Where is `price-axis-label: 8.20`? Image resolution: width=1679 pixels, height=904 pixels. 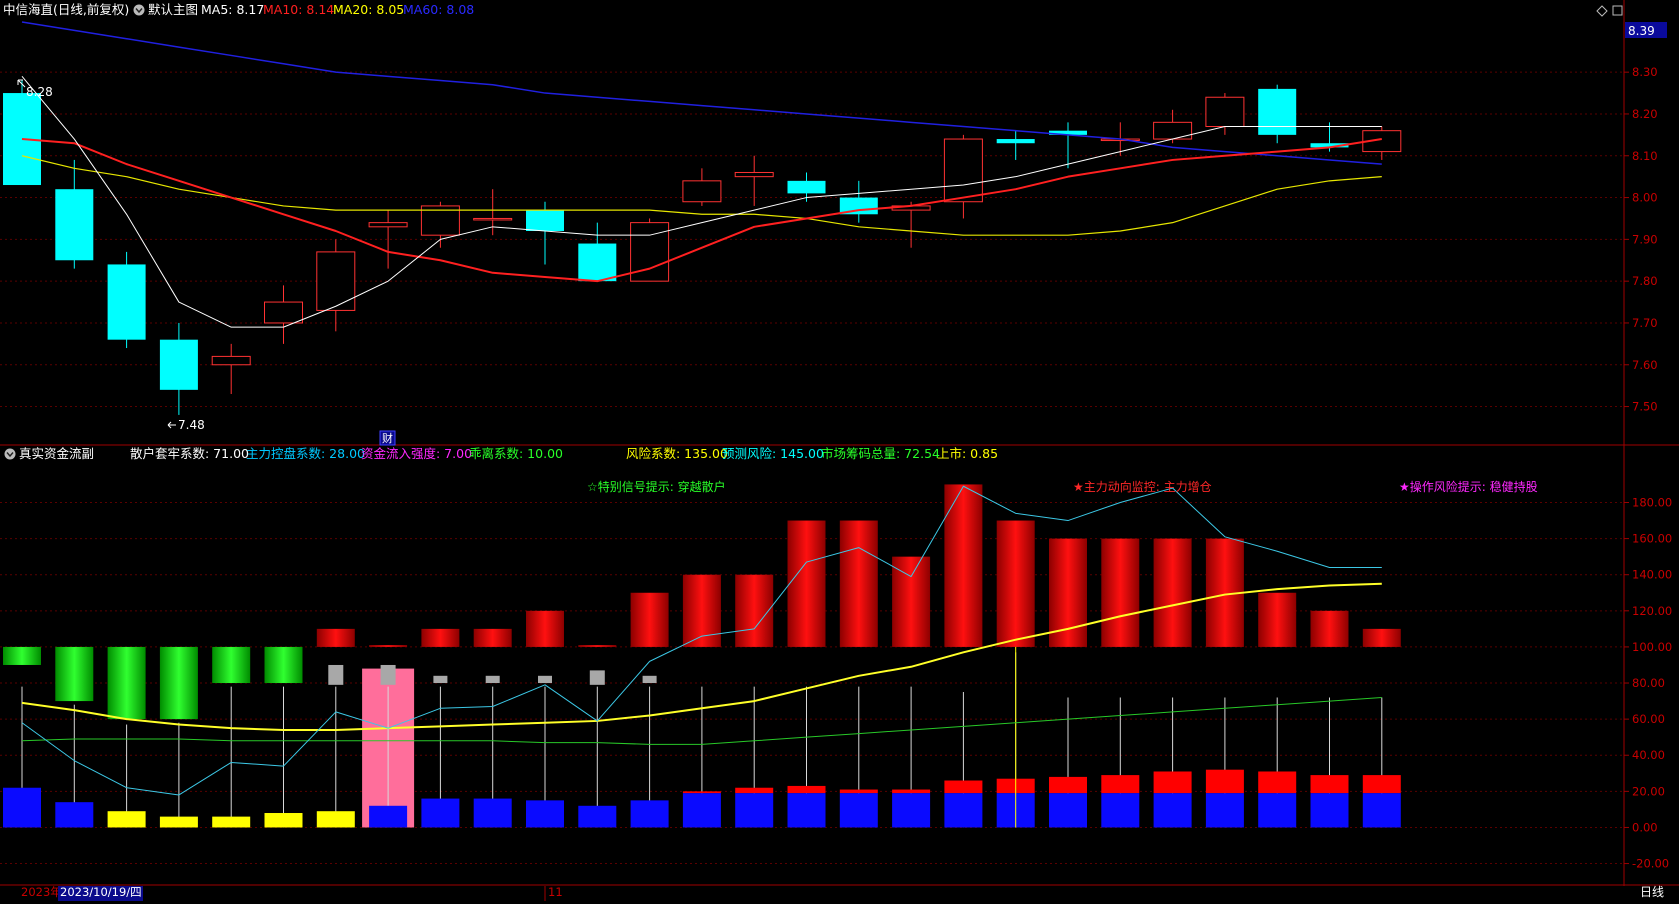
price-axis-label: 8.20 is located at coordinates (1645, 114).